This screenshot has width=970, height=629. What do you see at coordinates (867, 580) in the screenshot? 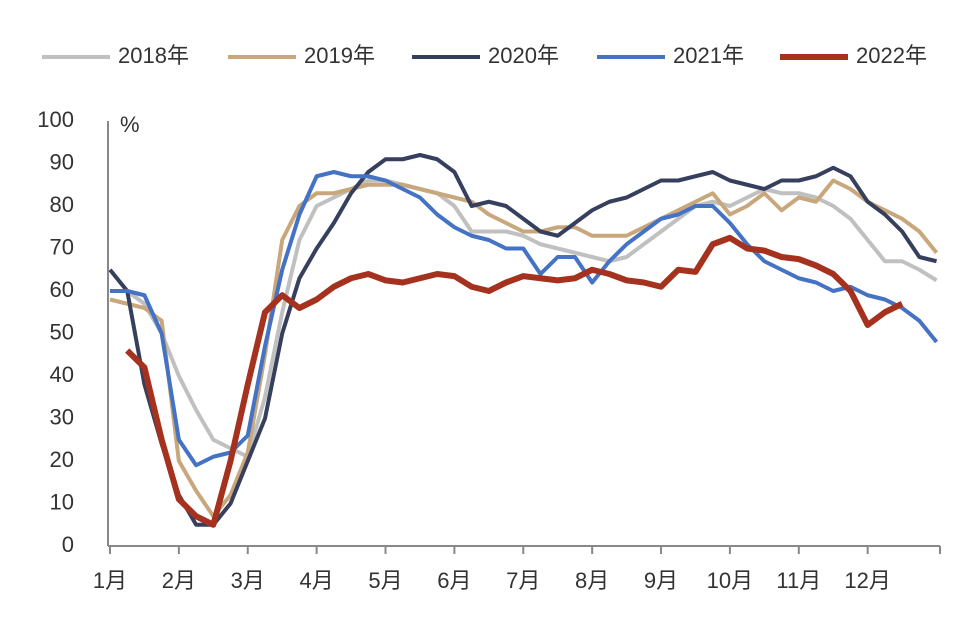
I see `x-tick-label: 12月` at bounding box center [867, 580].